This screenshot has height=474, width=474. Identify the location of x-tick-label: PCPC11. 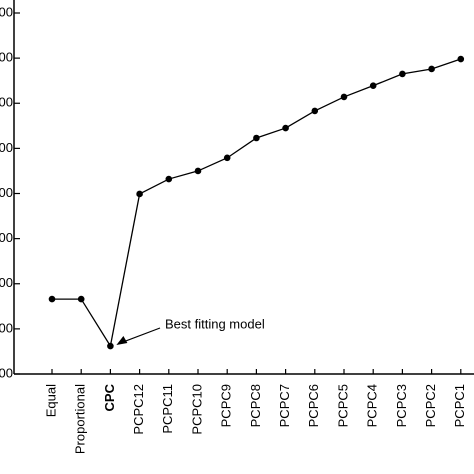
(167, 409).